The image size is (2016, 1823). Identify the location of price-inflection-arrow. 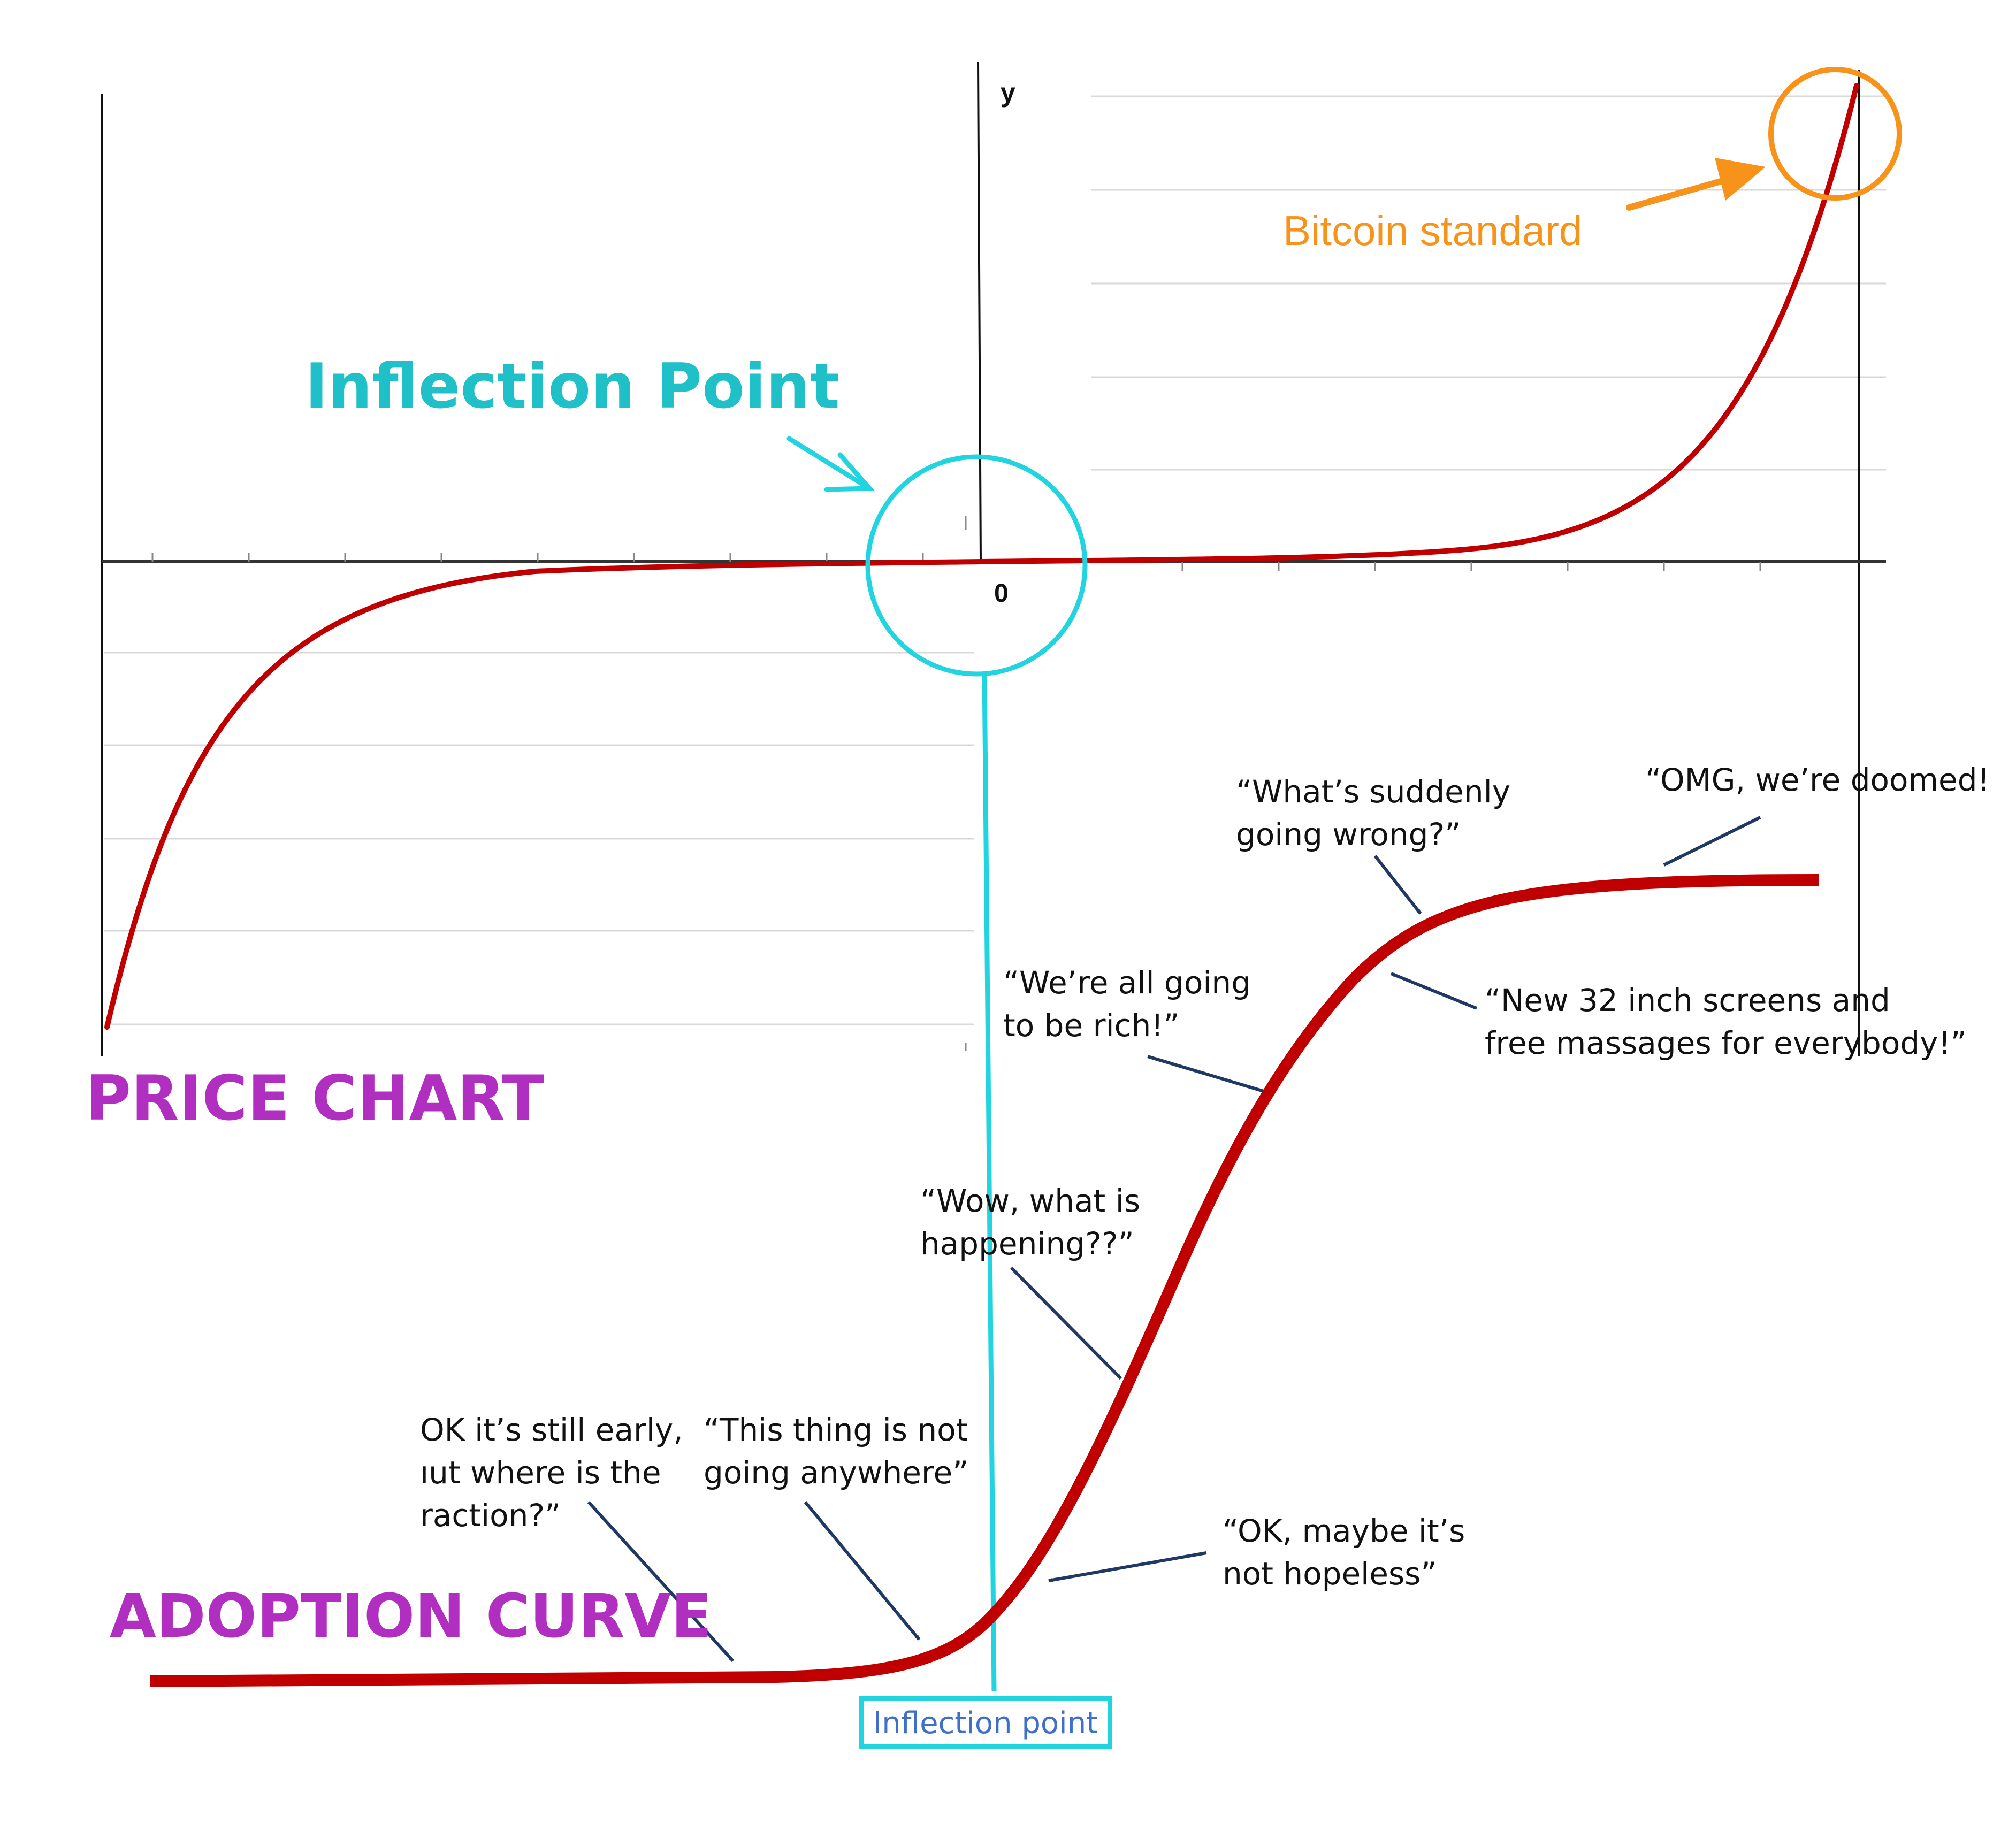
(830, 464).